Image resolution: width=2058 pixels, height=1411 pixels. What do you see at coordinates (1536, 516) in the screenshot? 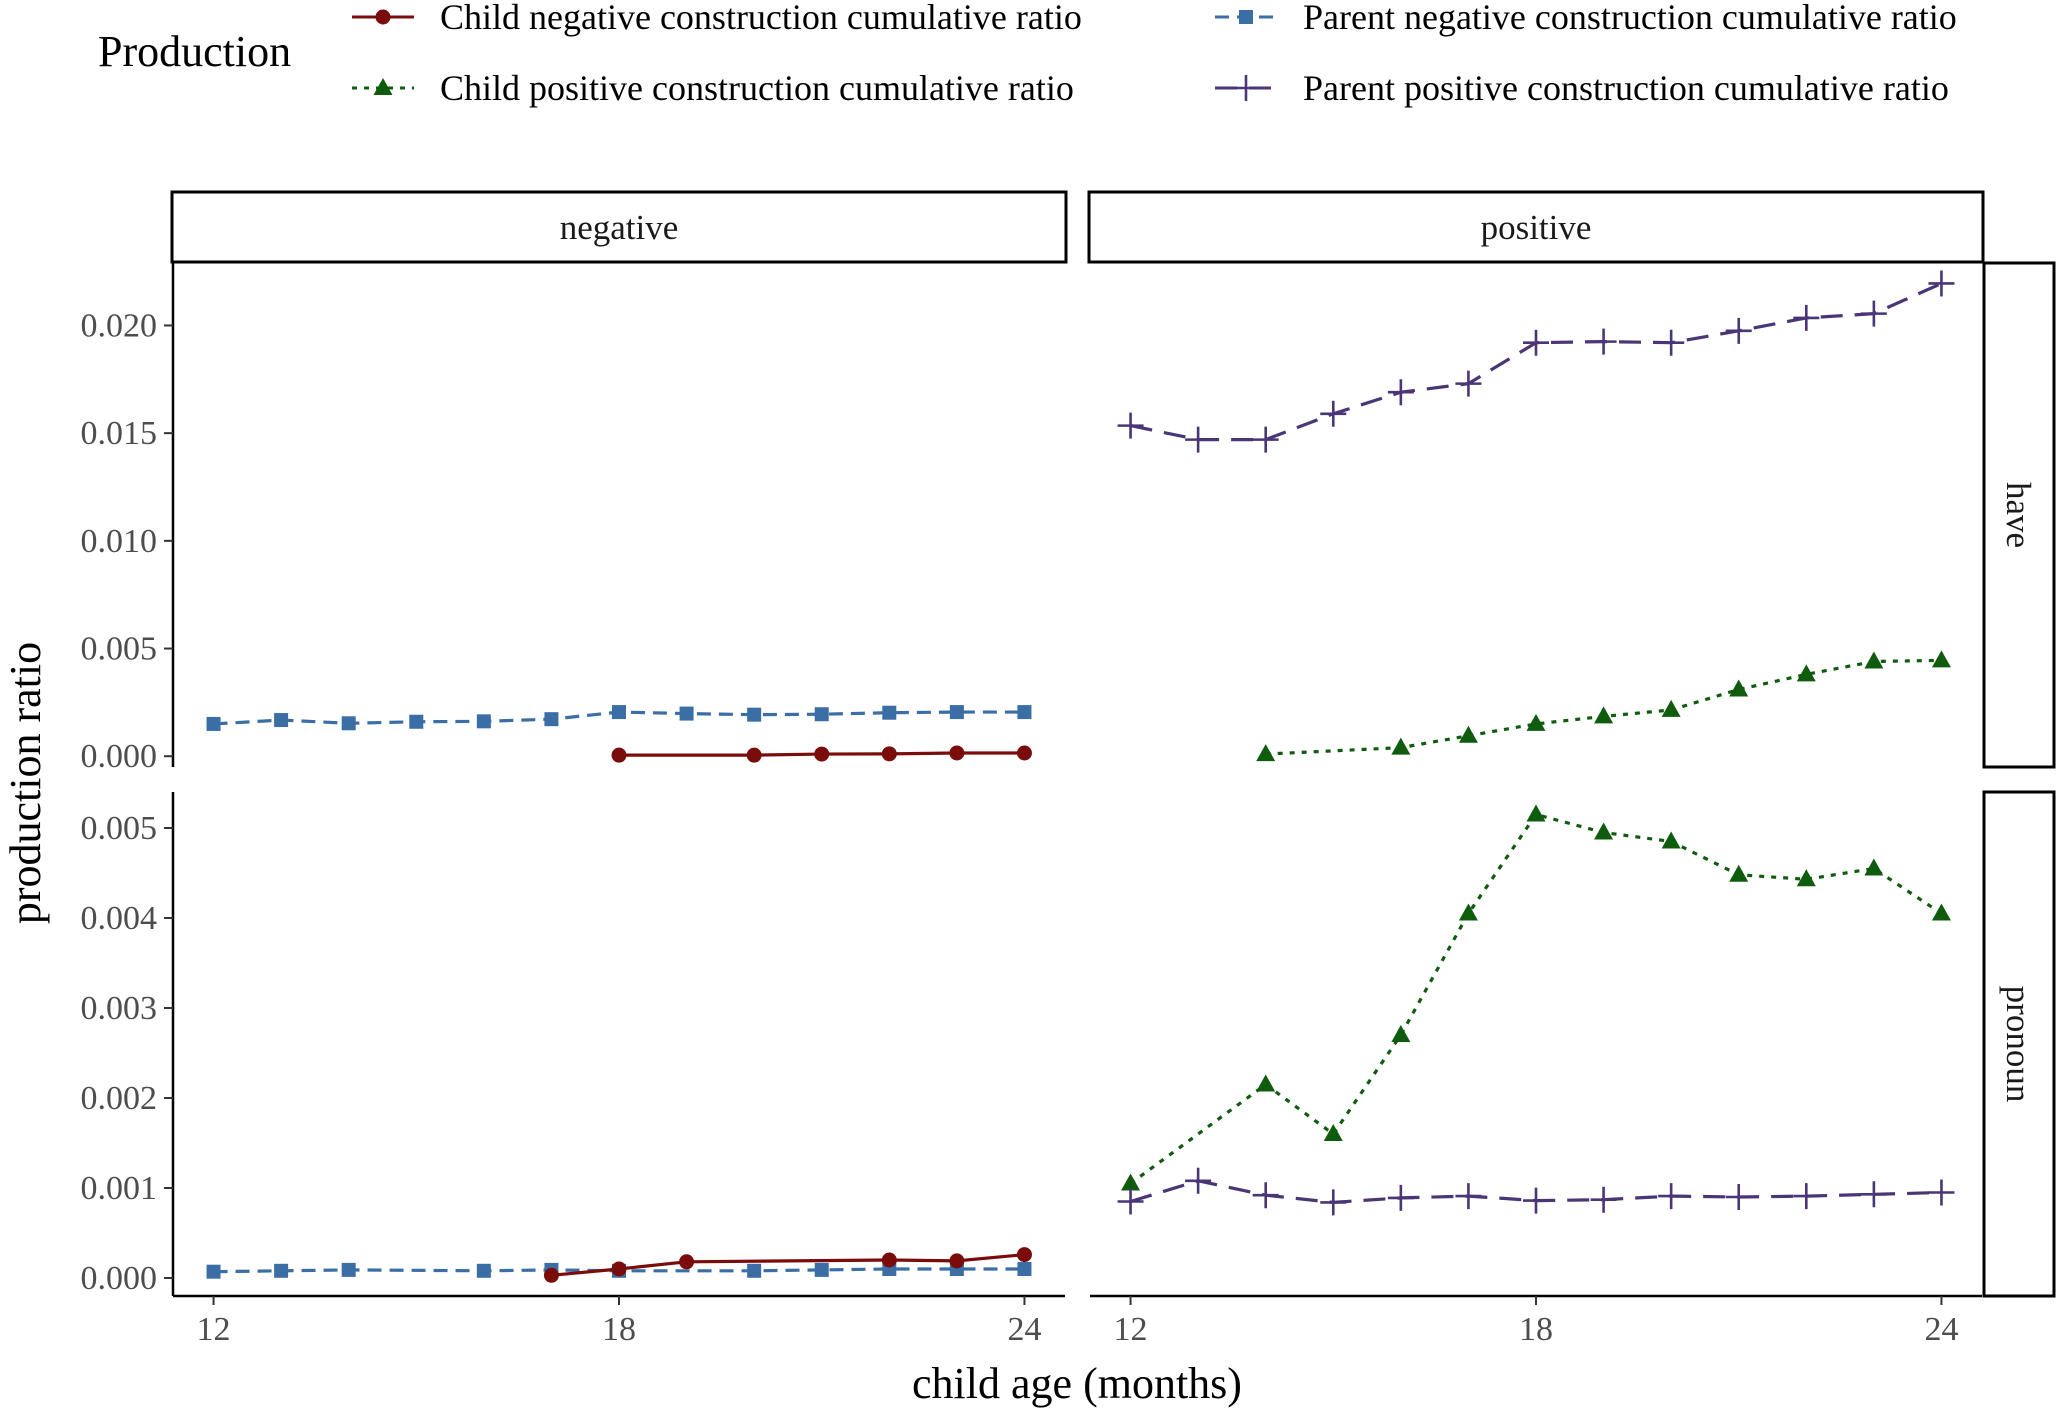
I see `panel-have-positive` at bounding box center [1536, 516].